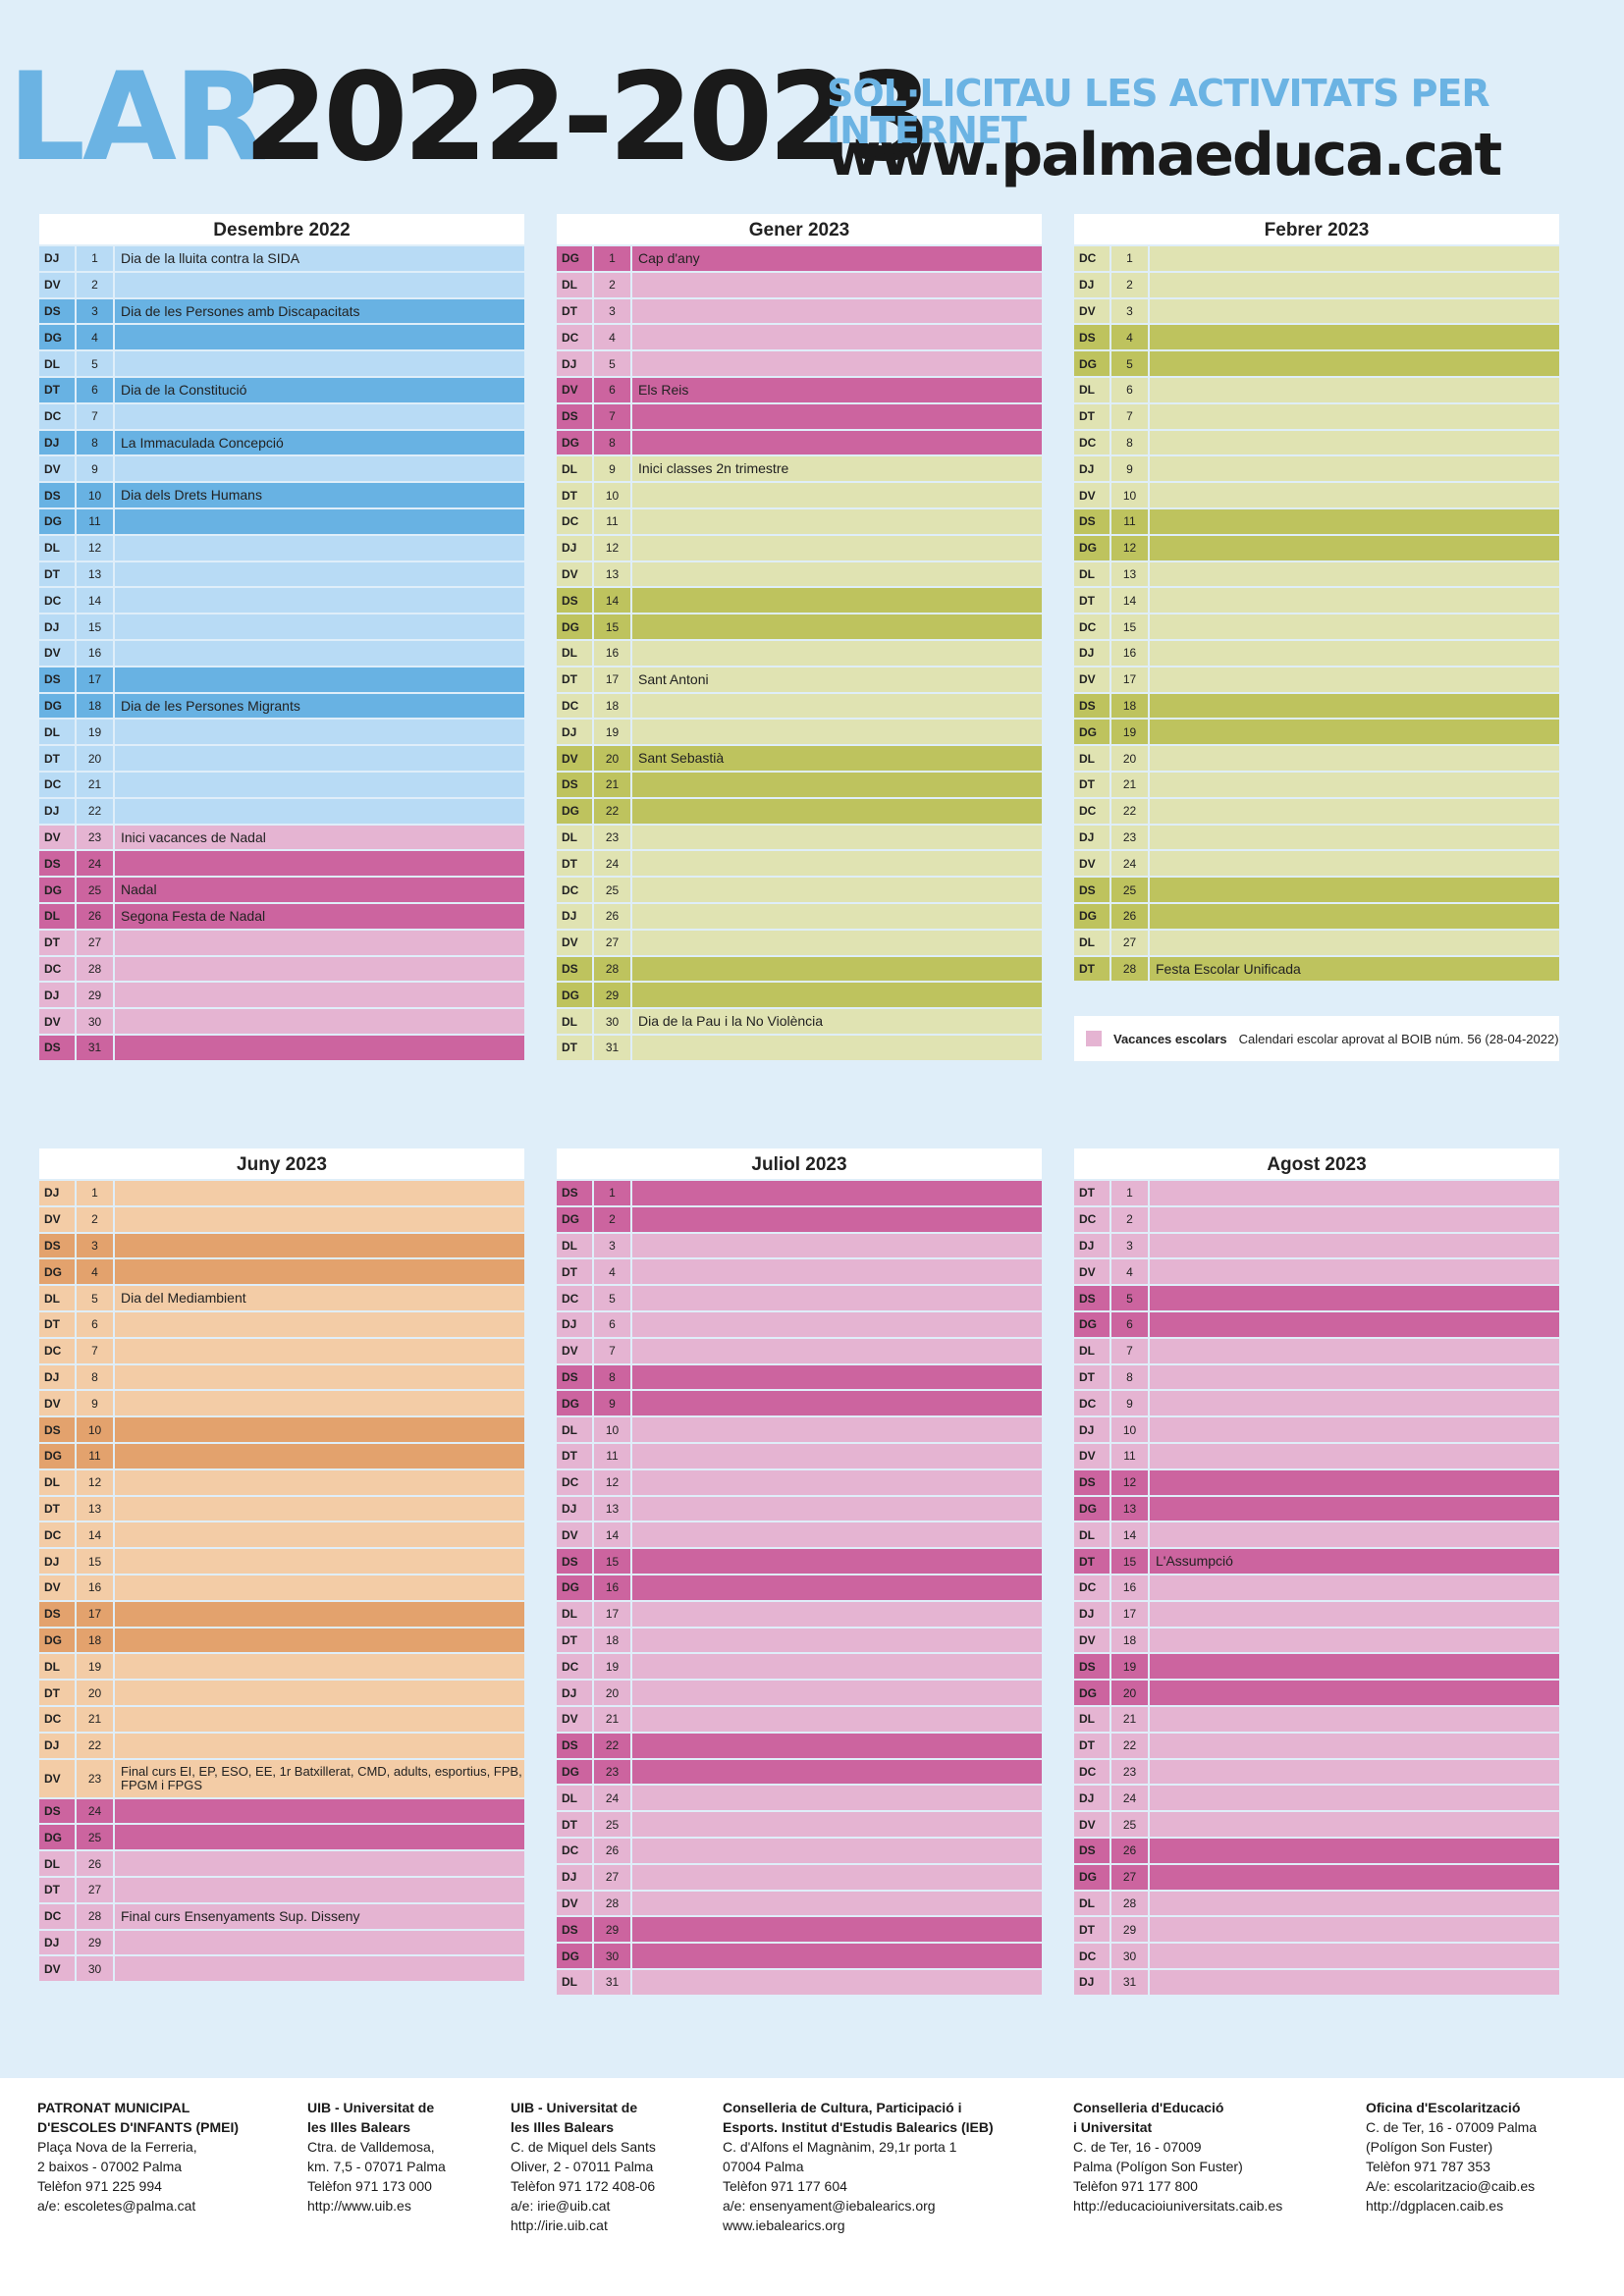 The width and height of the screenshot is (1624, 2296). I want to click on website-link: www.palmaeduca.cat, so click(1164, 155).